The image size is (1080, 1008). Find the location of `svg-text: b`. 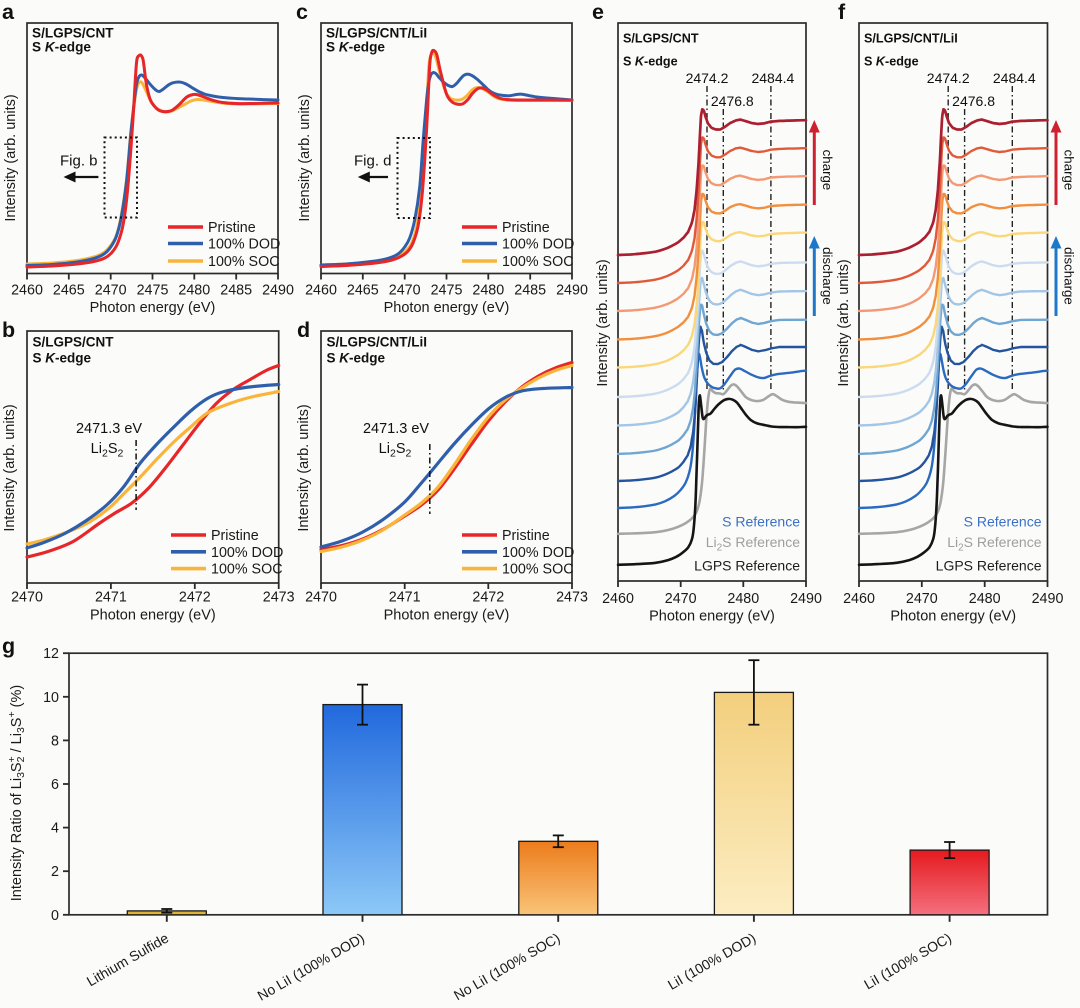

svg-text: b is located at coordinates (8, 330).